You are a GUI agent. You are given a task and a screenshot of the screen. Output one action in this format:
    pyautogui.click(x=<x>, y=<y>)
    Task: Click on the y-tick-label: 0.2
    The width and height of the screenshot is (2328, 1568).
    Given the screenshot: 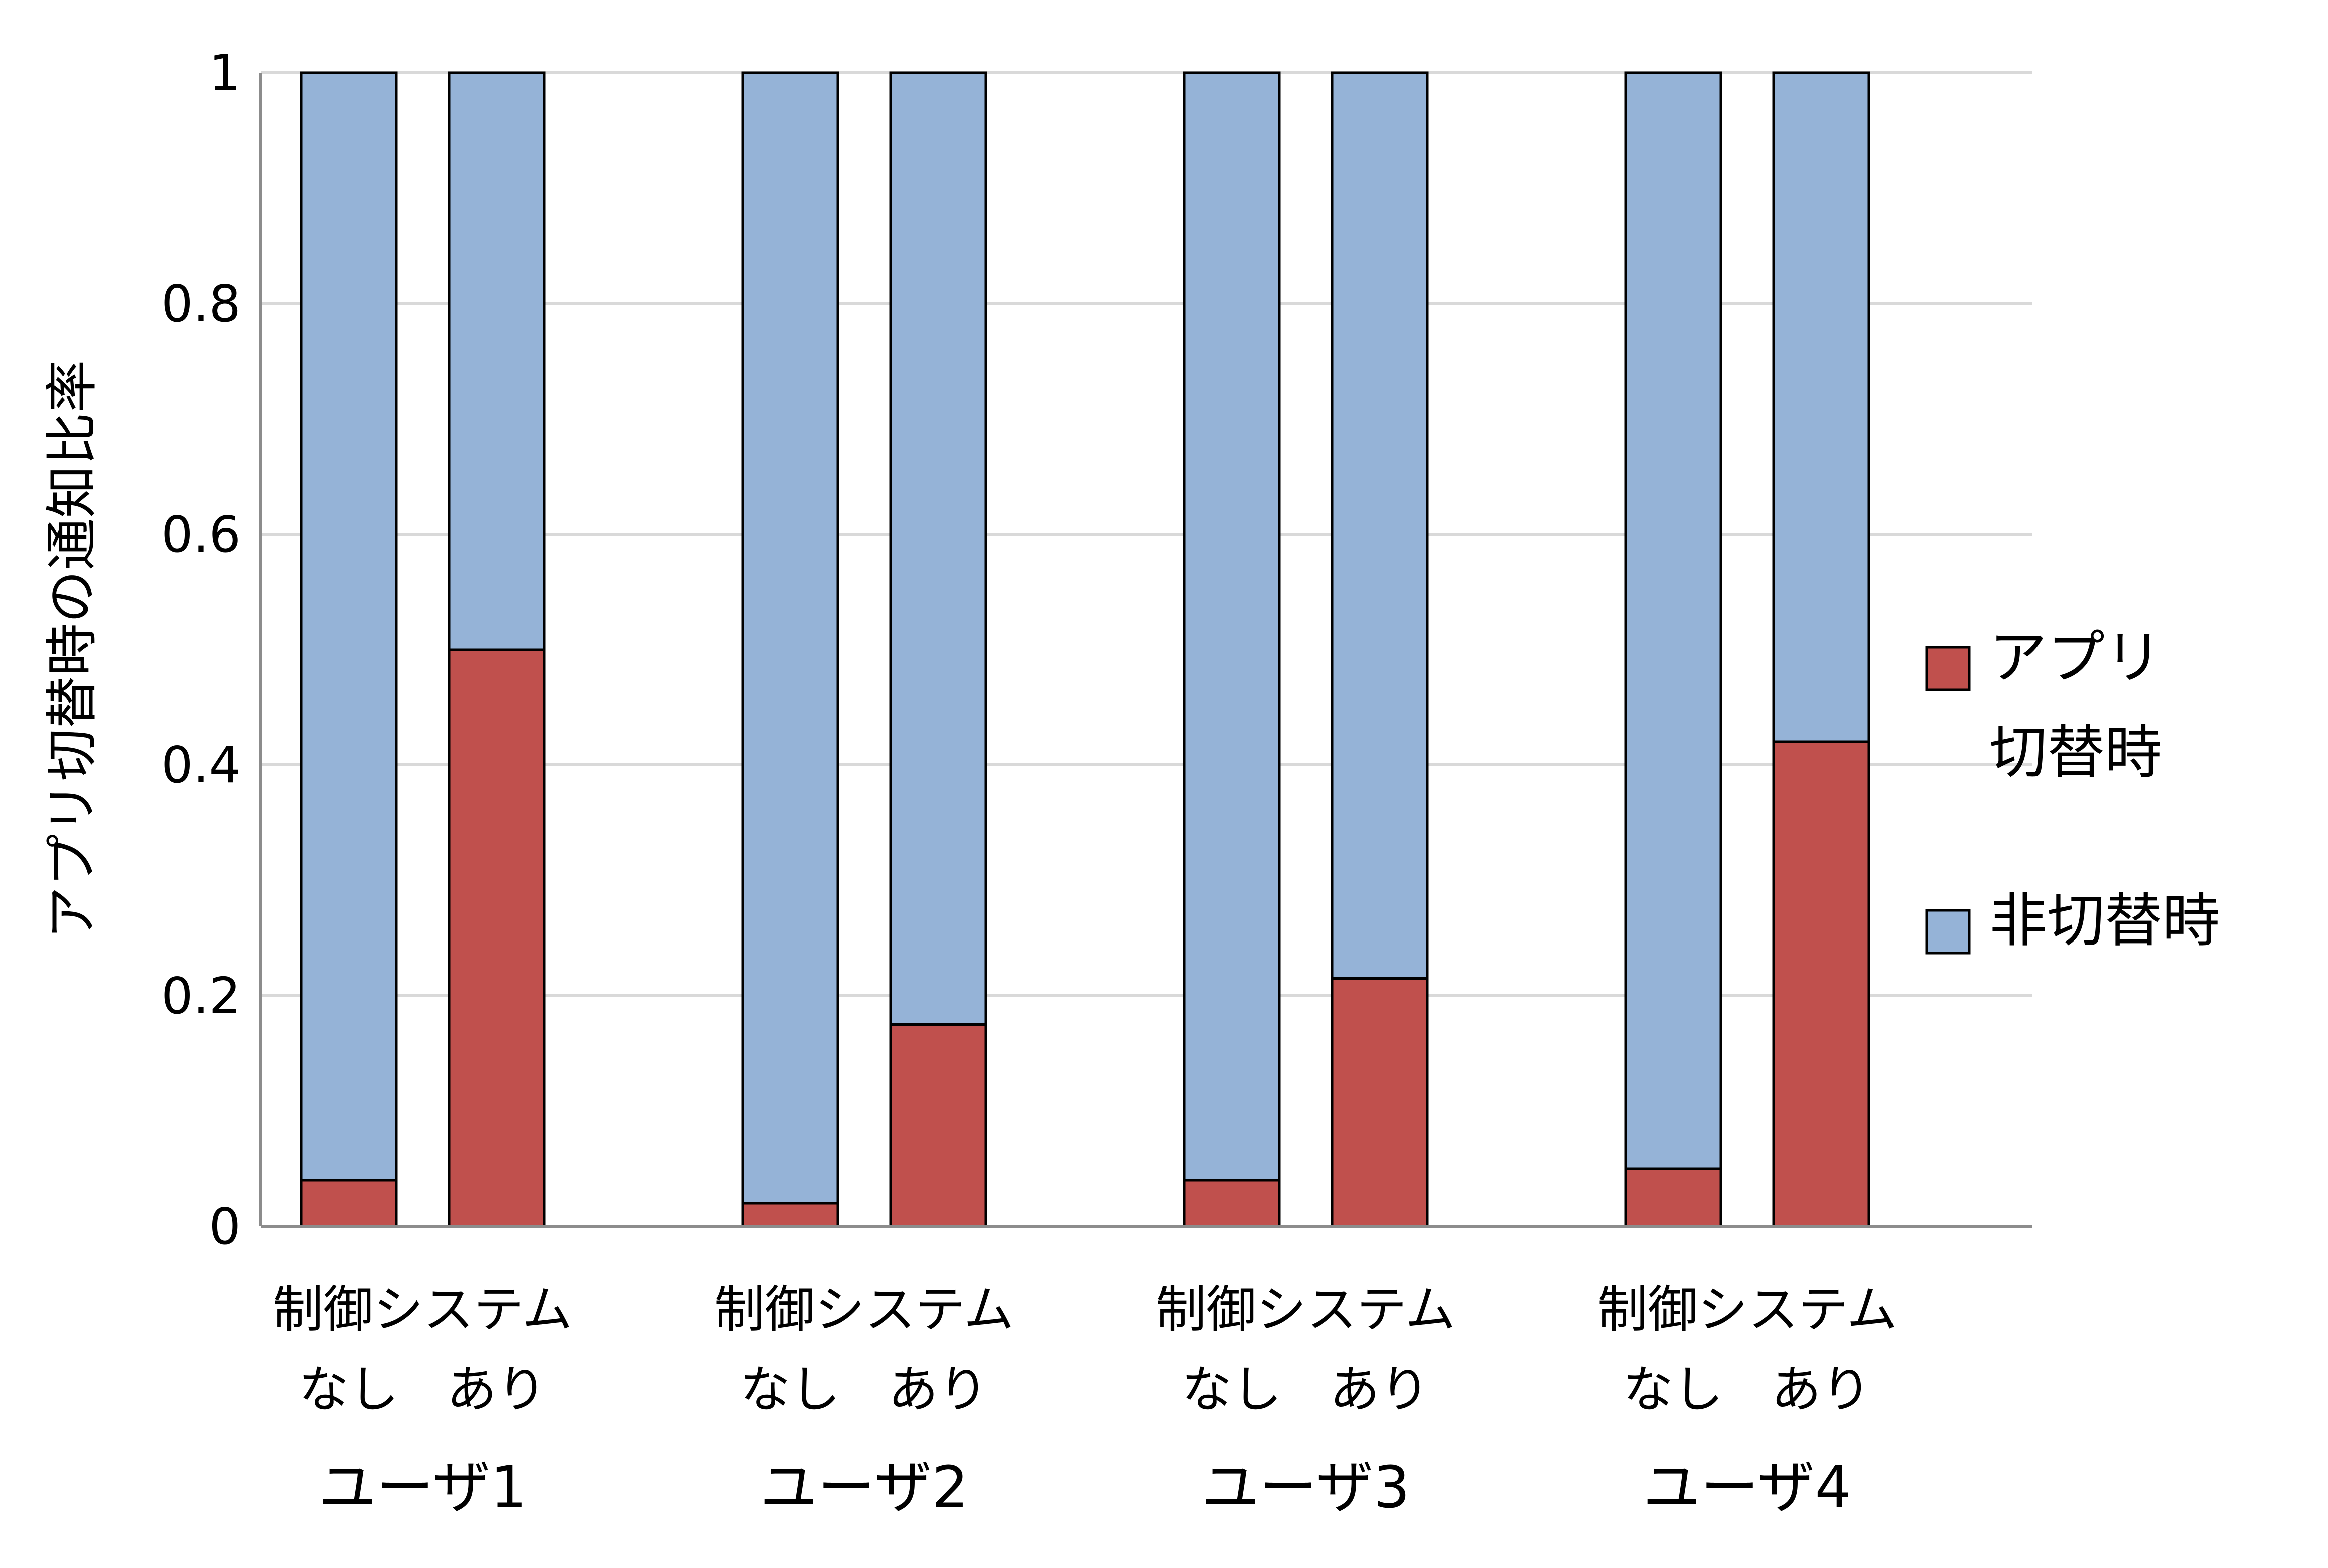 What is the action you would take?
    pyautogui.click(x=201, y=996)
    